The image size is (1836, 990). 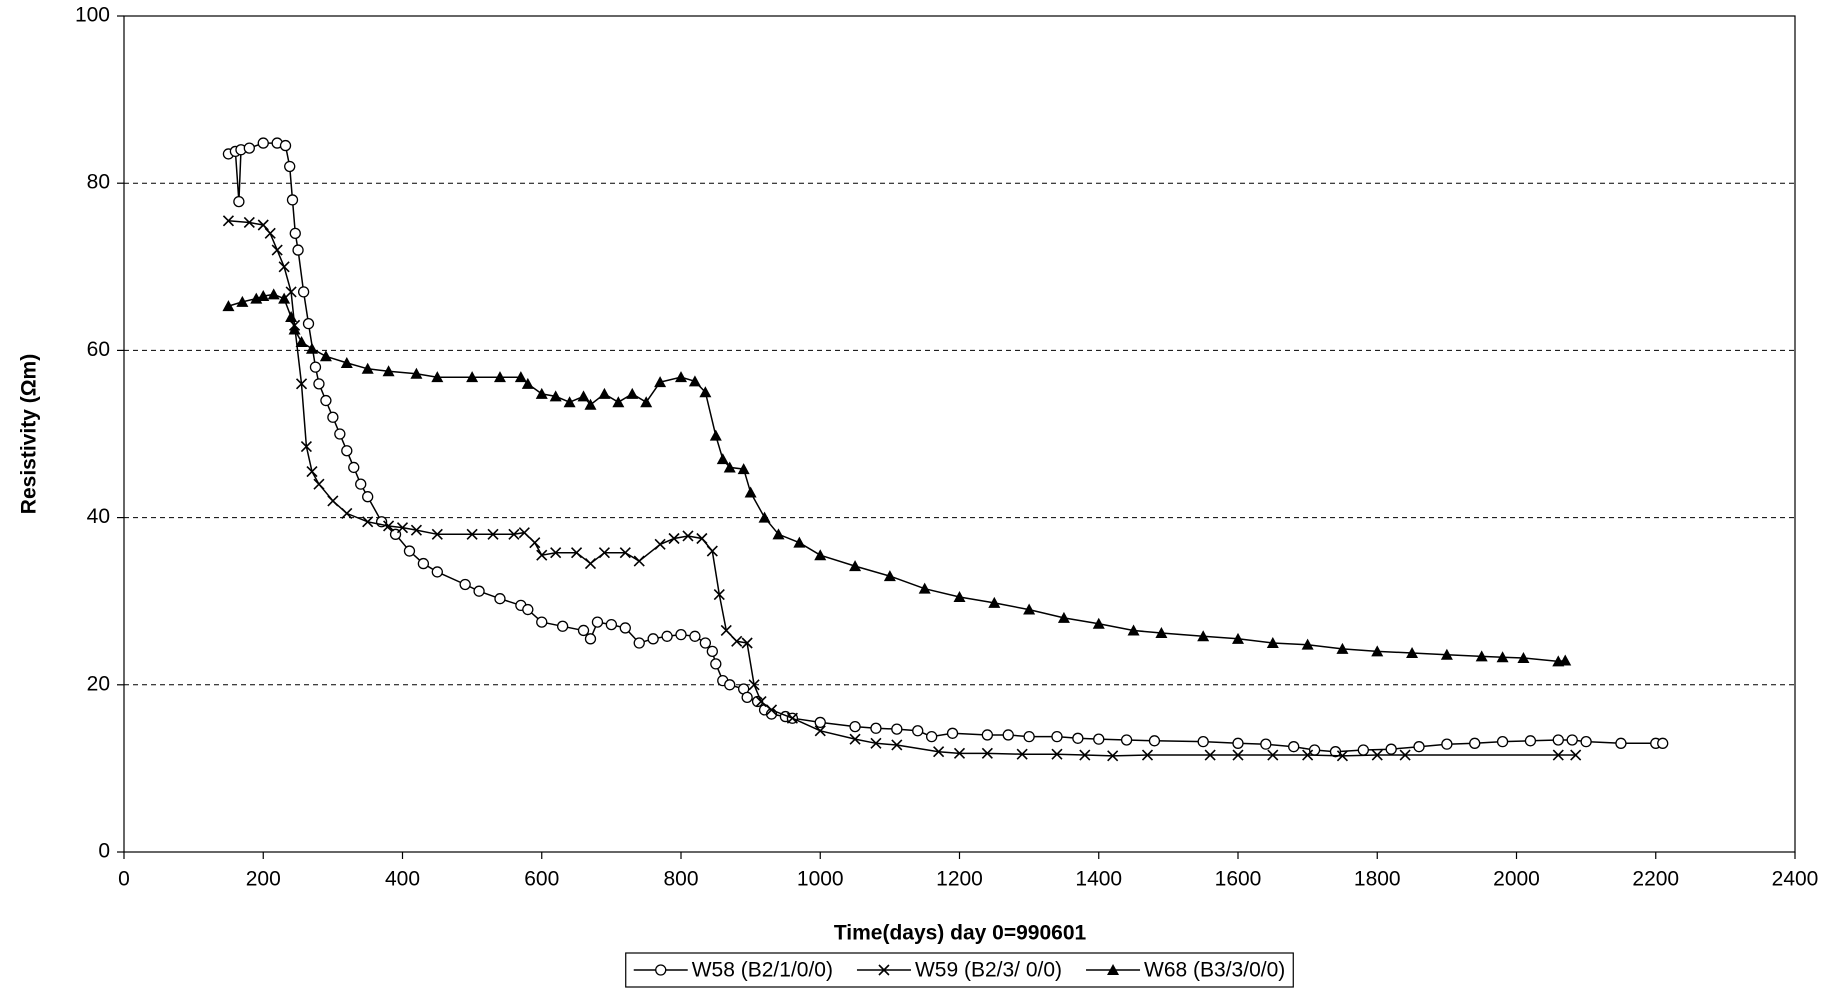 What do you see at coordinates (1655, 879) in the screenshot?
I see `x-tick-label: 2200` at bounding box center [1655, 879].